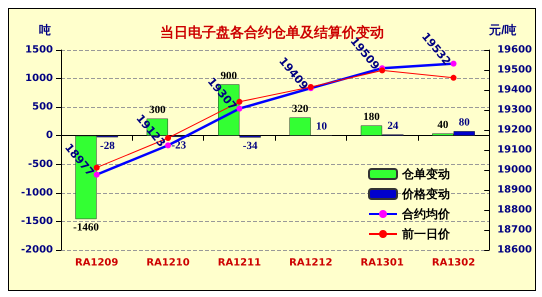  Describe the element at coordinates (37, 221) in the screenshot. I see `y-tick-label: -1500` at that location.